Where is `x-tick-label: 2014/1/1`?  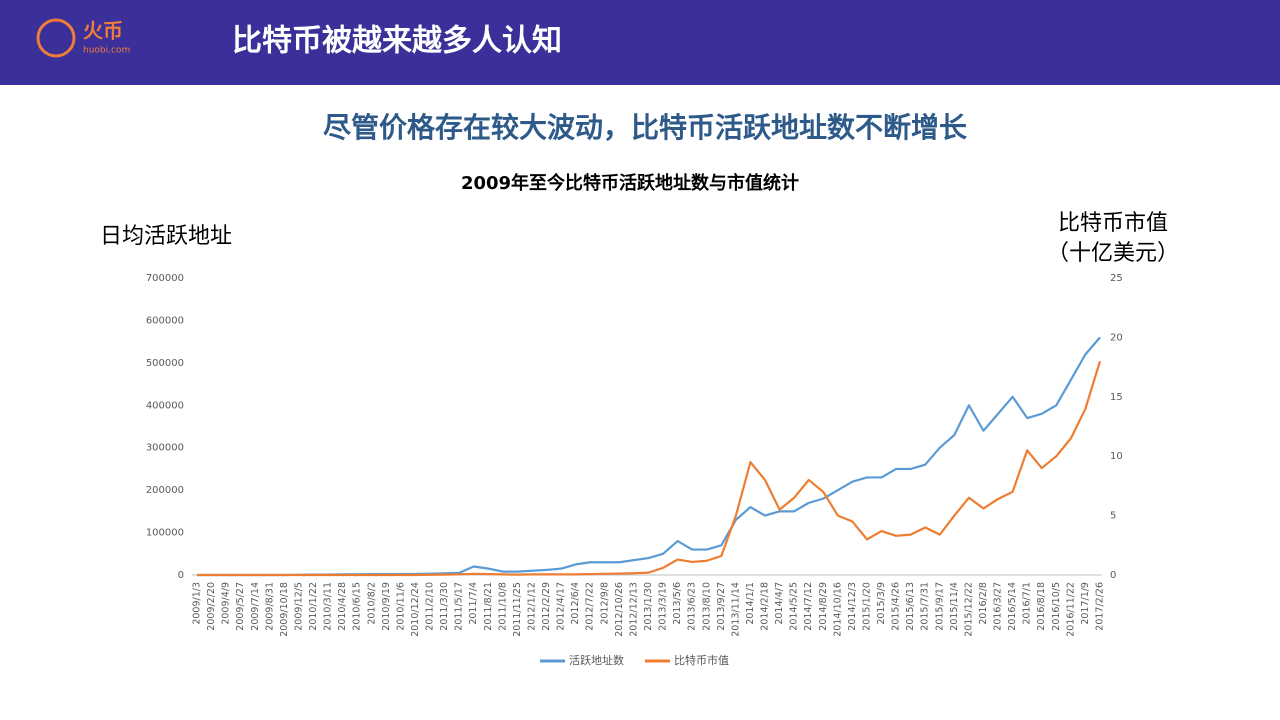 x-tick-label: 2014/1/1 is located at coordinates (750, 603).